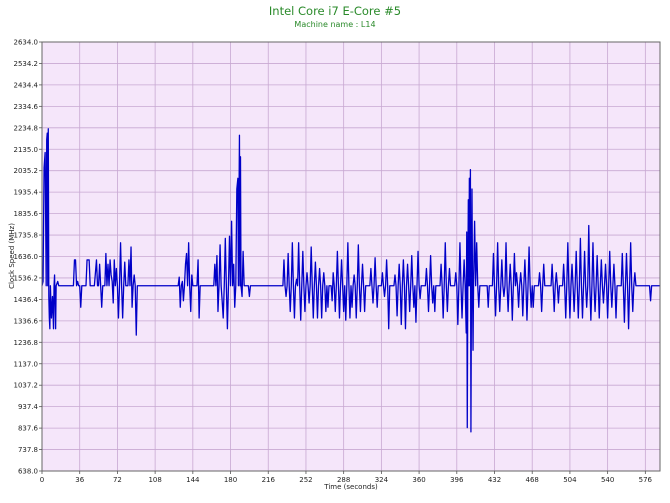  What do you see at coordinates (26, 300) in the screenshot?
I see `y-tick-label: 1436.4` at bounding box center [26, 300].